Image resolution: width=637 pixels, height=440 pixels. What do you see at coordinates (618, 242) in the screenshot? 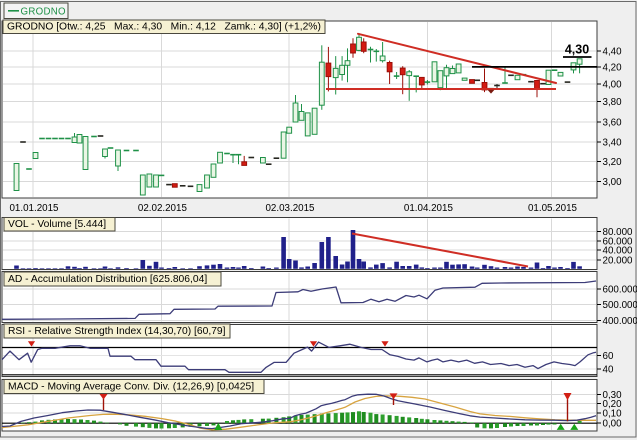
I see `svg-text: 60.000` at bounding box center [618, 242].